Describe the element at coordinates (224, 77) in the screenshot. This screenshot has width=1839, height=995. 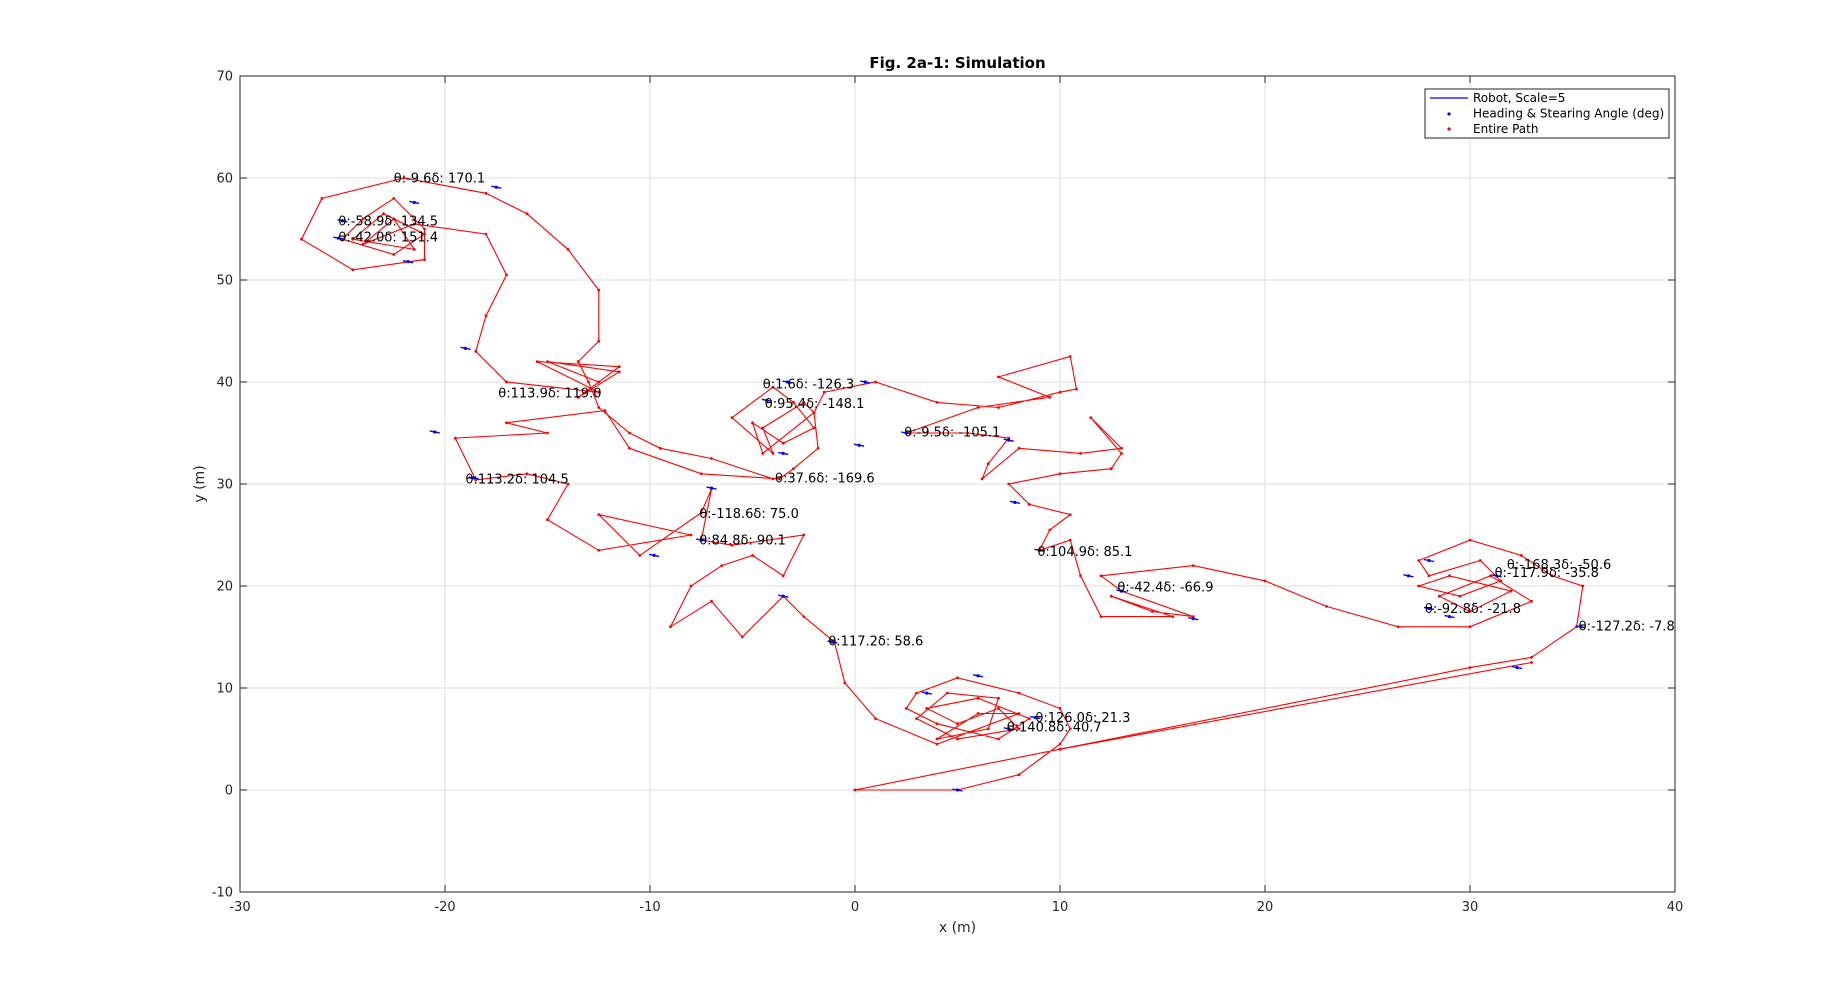
I see `y-tick-label: 70` at that location.